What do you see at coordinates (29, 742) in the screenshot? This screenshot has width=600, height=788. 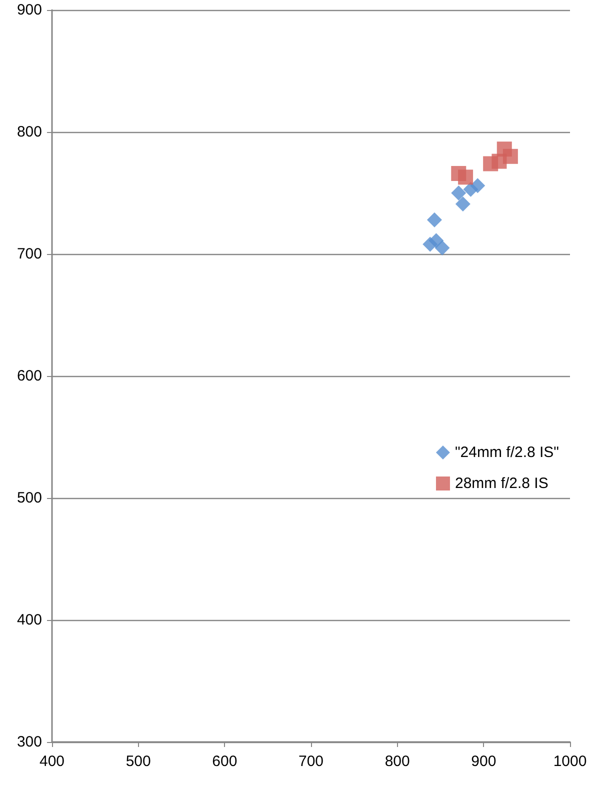 I see `y-tick-label: 300` at bounding box center [29, 742].